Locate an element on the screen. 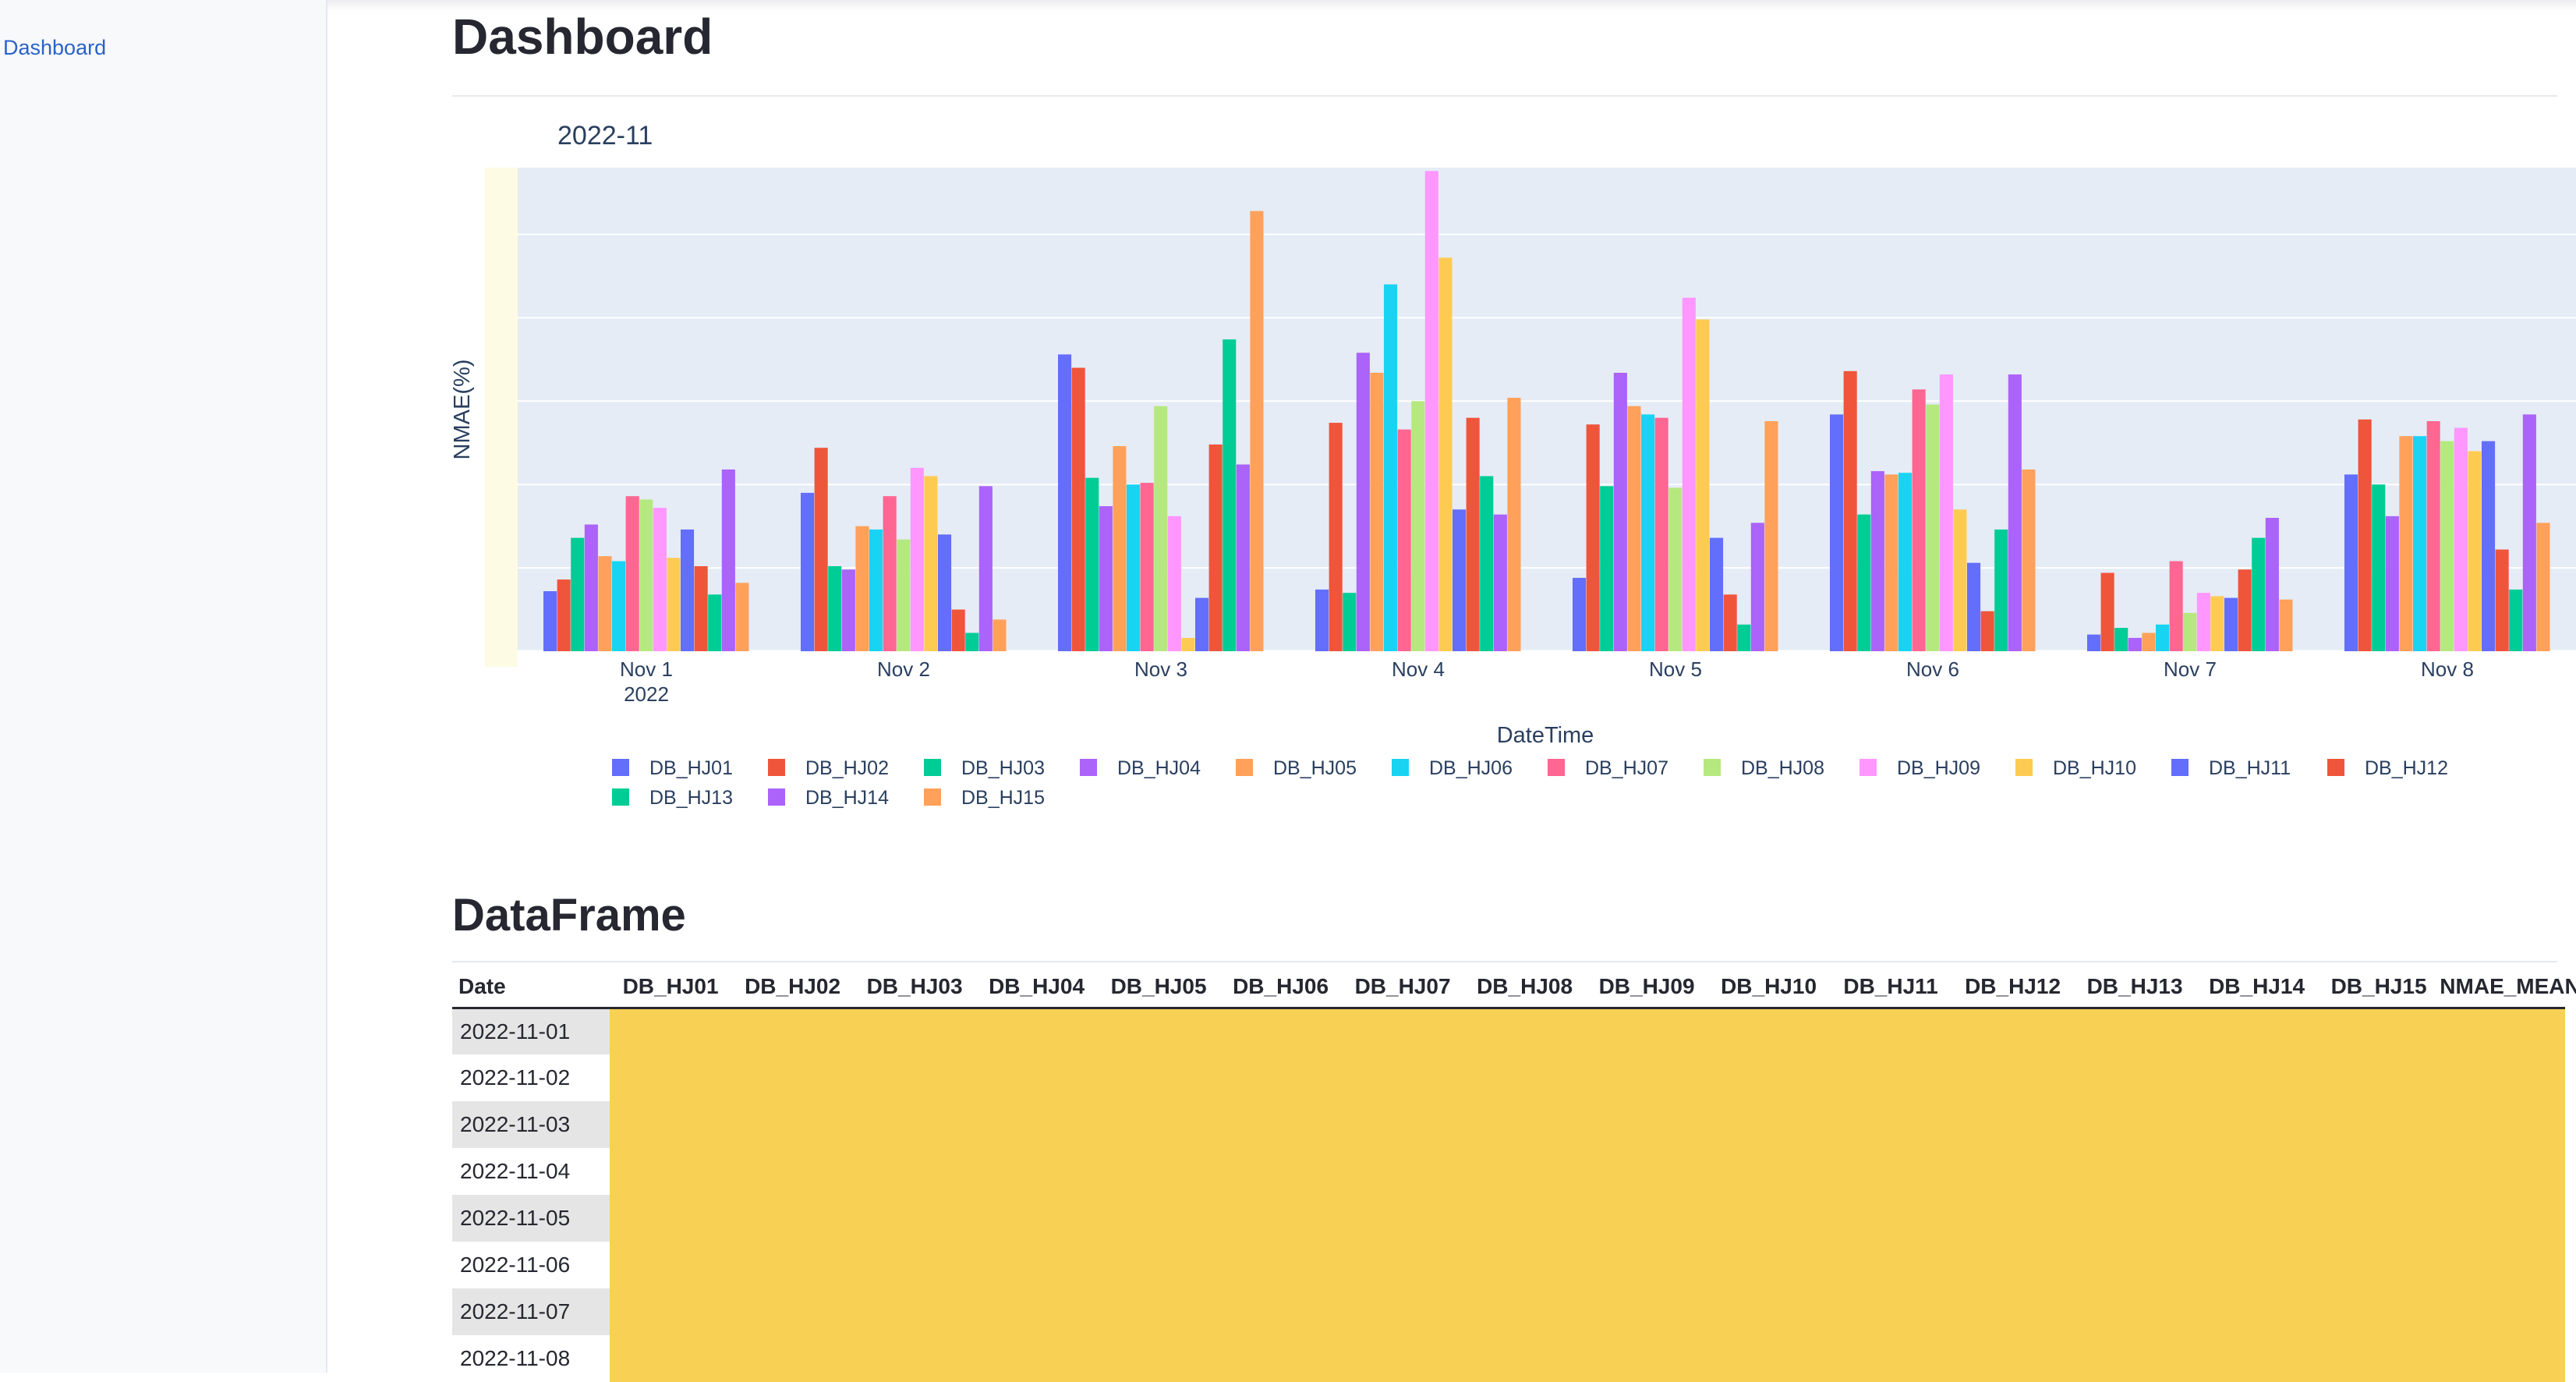 This screenshot has height=1382, width=2576. legend-item-db_hj09: DB_HJ09 is located at coordinates (1919, 768).